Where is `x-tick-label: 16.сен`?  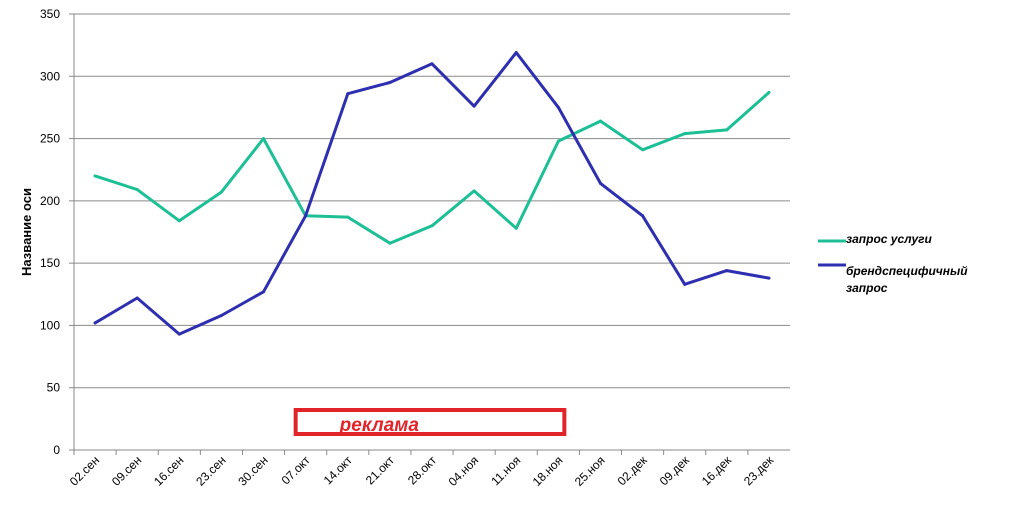
x-tick-label: 16.сен is located at coordinates (168, 470).